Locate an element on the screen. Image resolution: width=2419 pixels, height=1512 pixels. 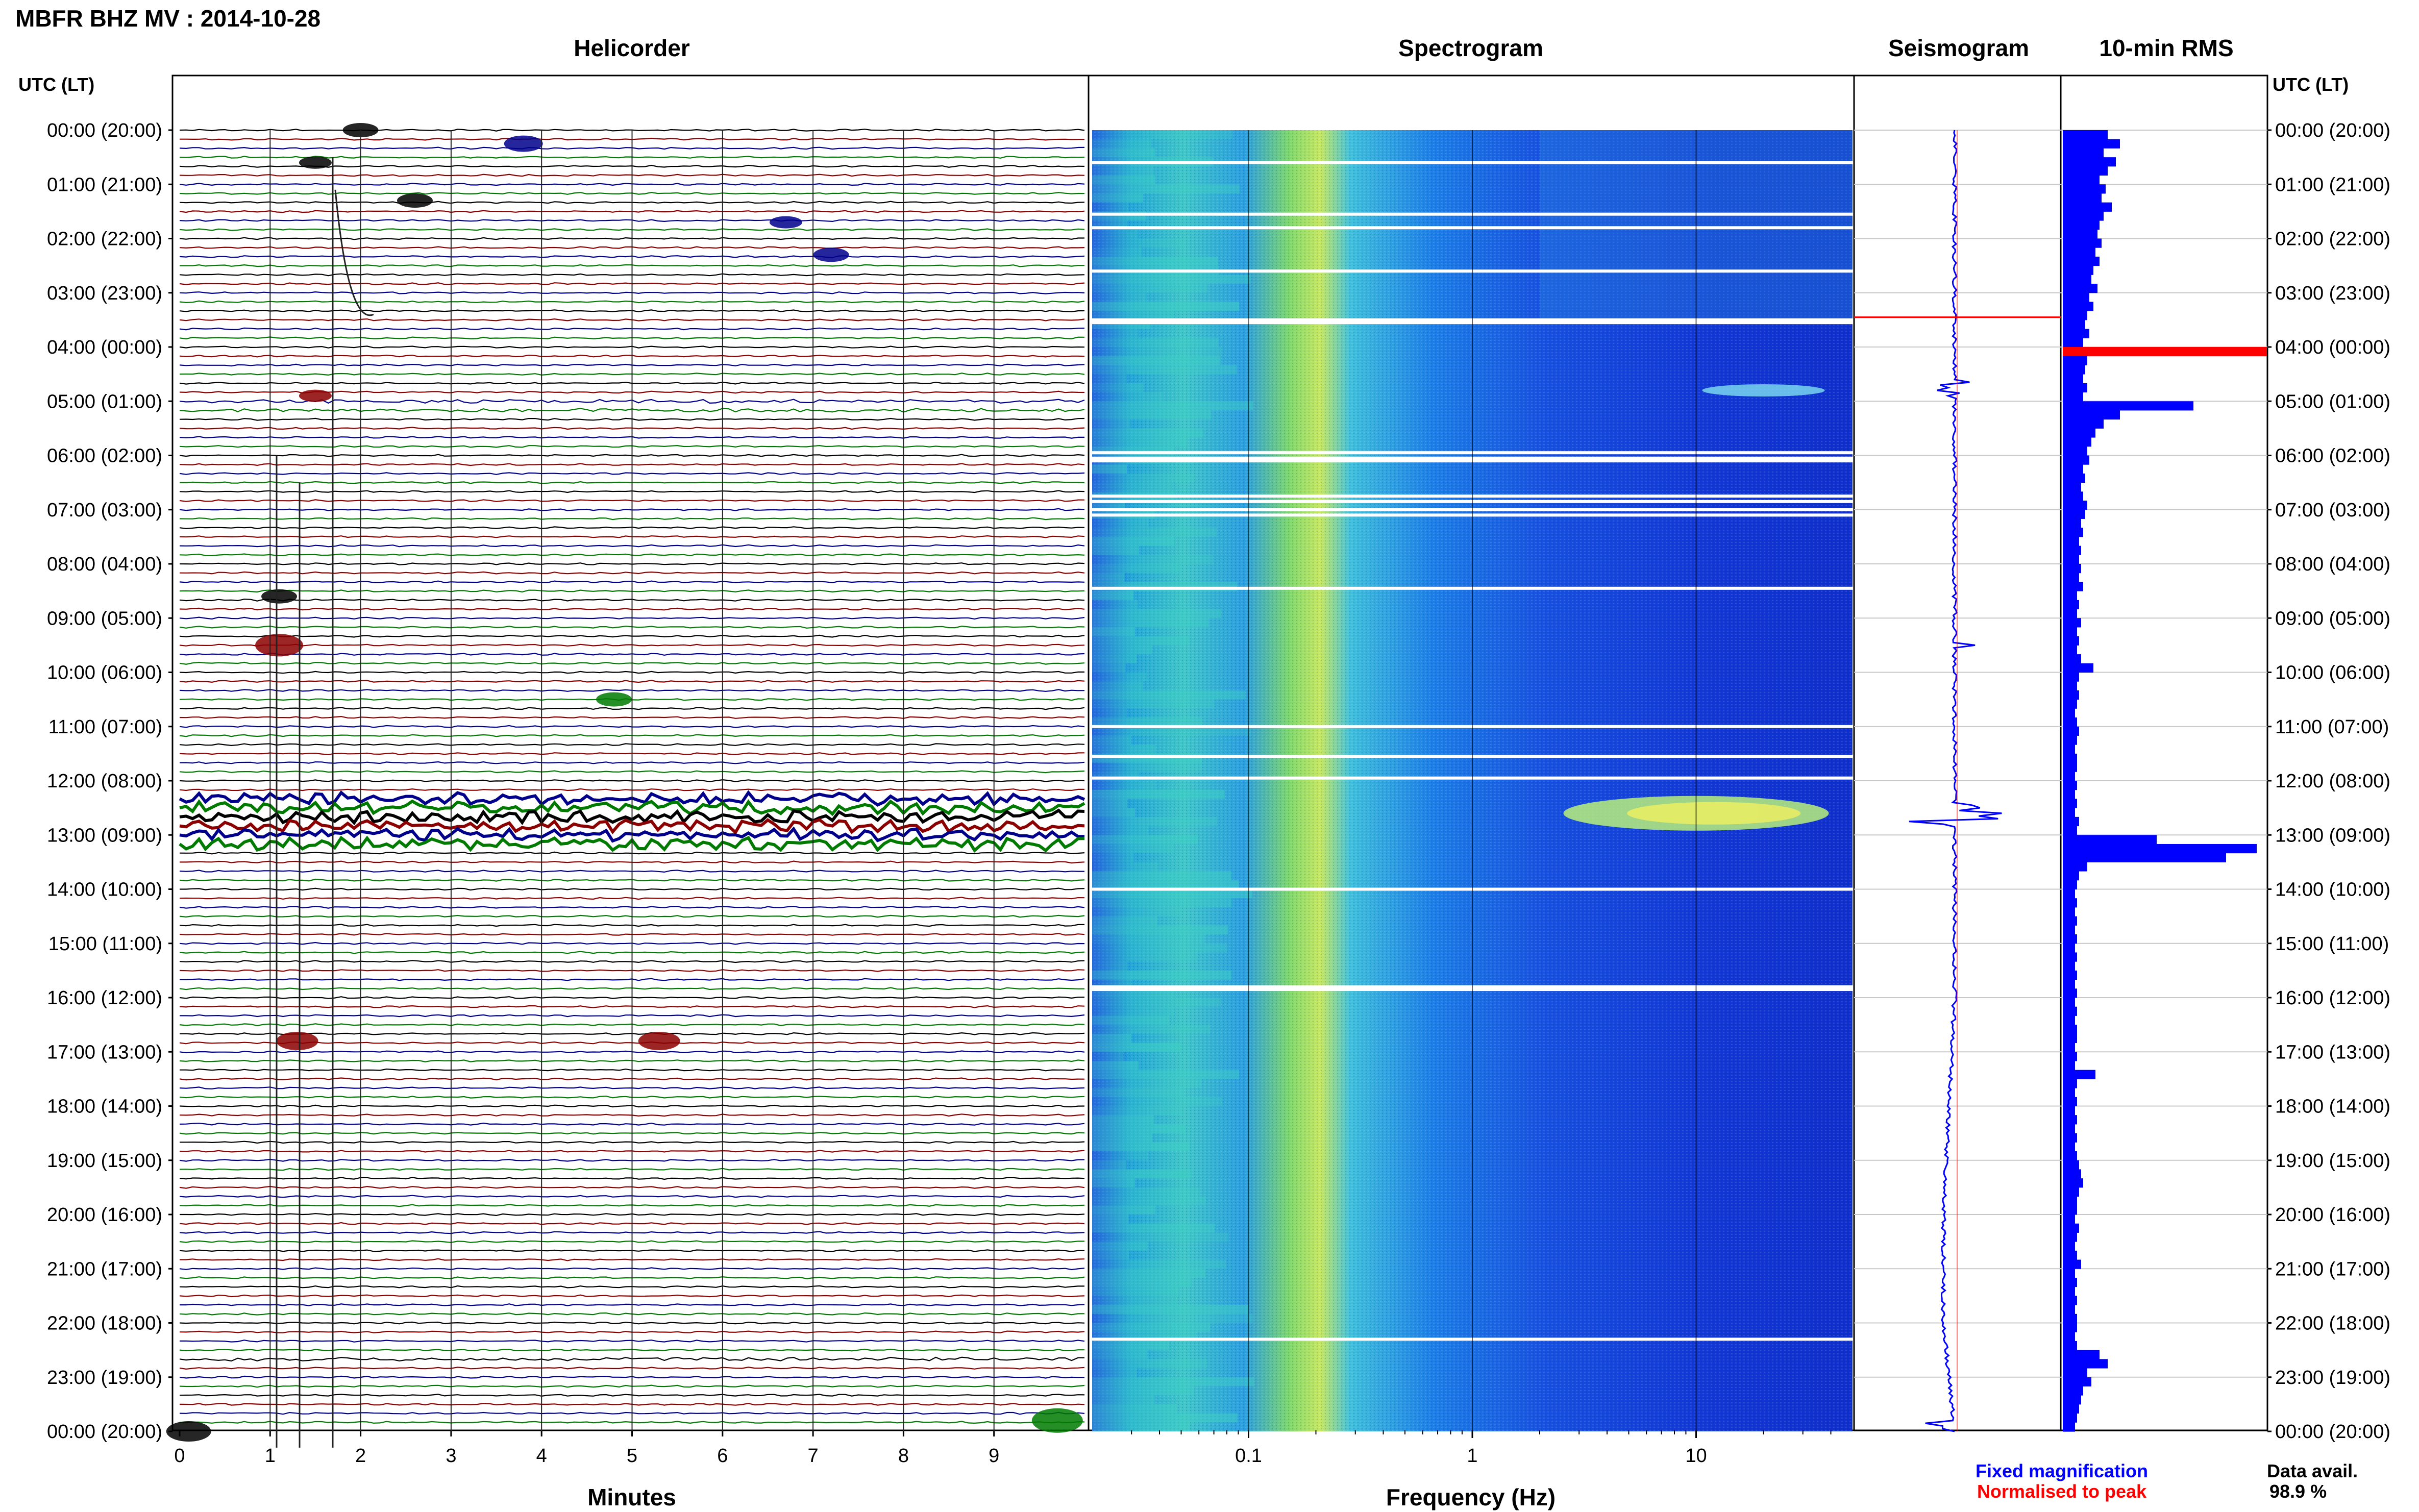
spectrogram-event is located at coordinates (1763, 390).